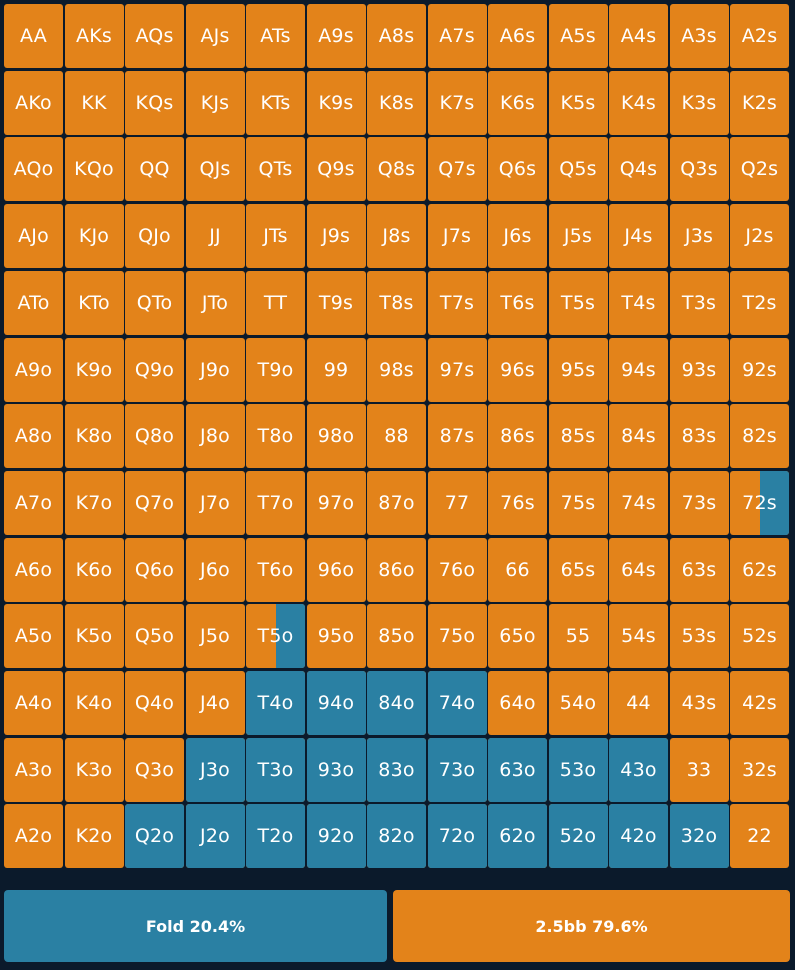 This screenshot has height=970, width=795. I want to click on hand-cell-54s: 54s, so click(638, 636).